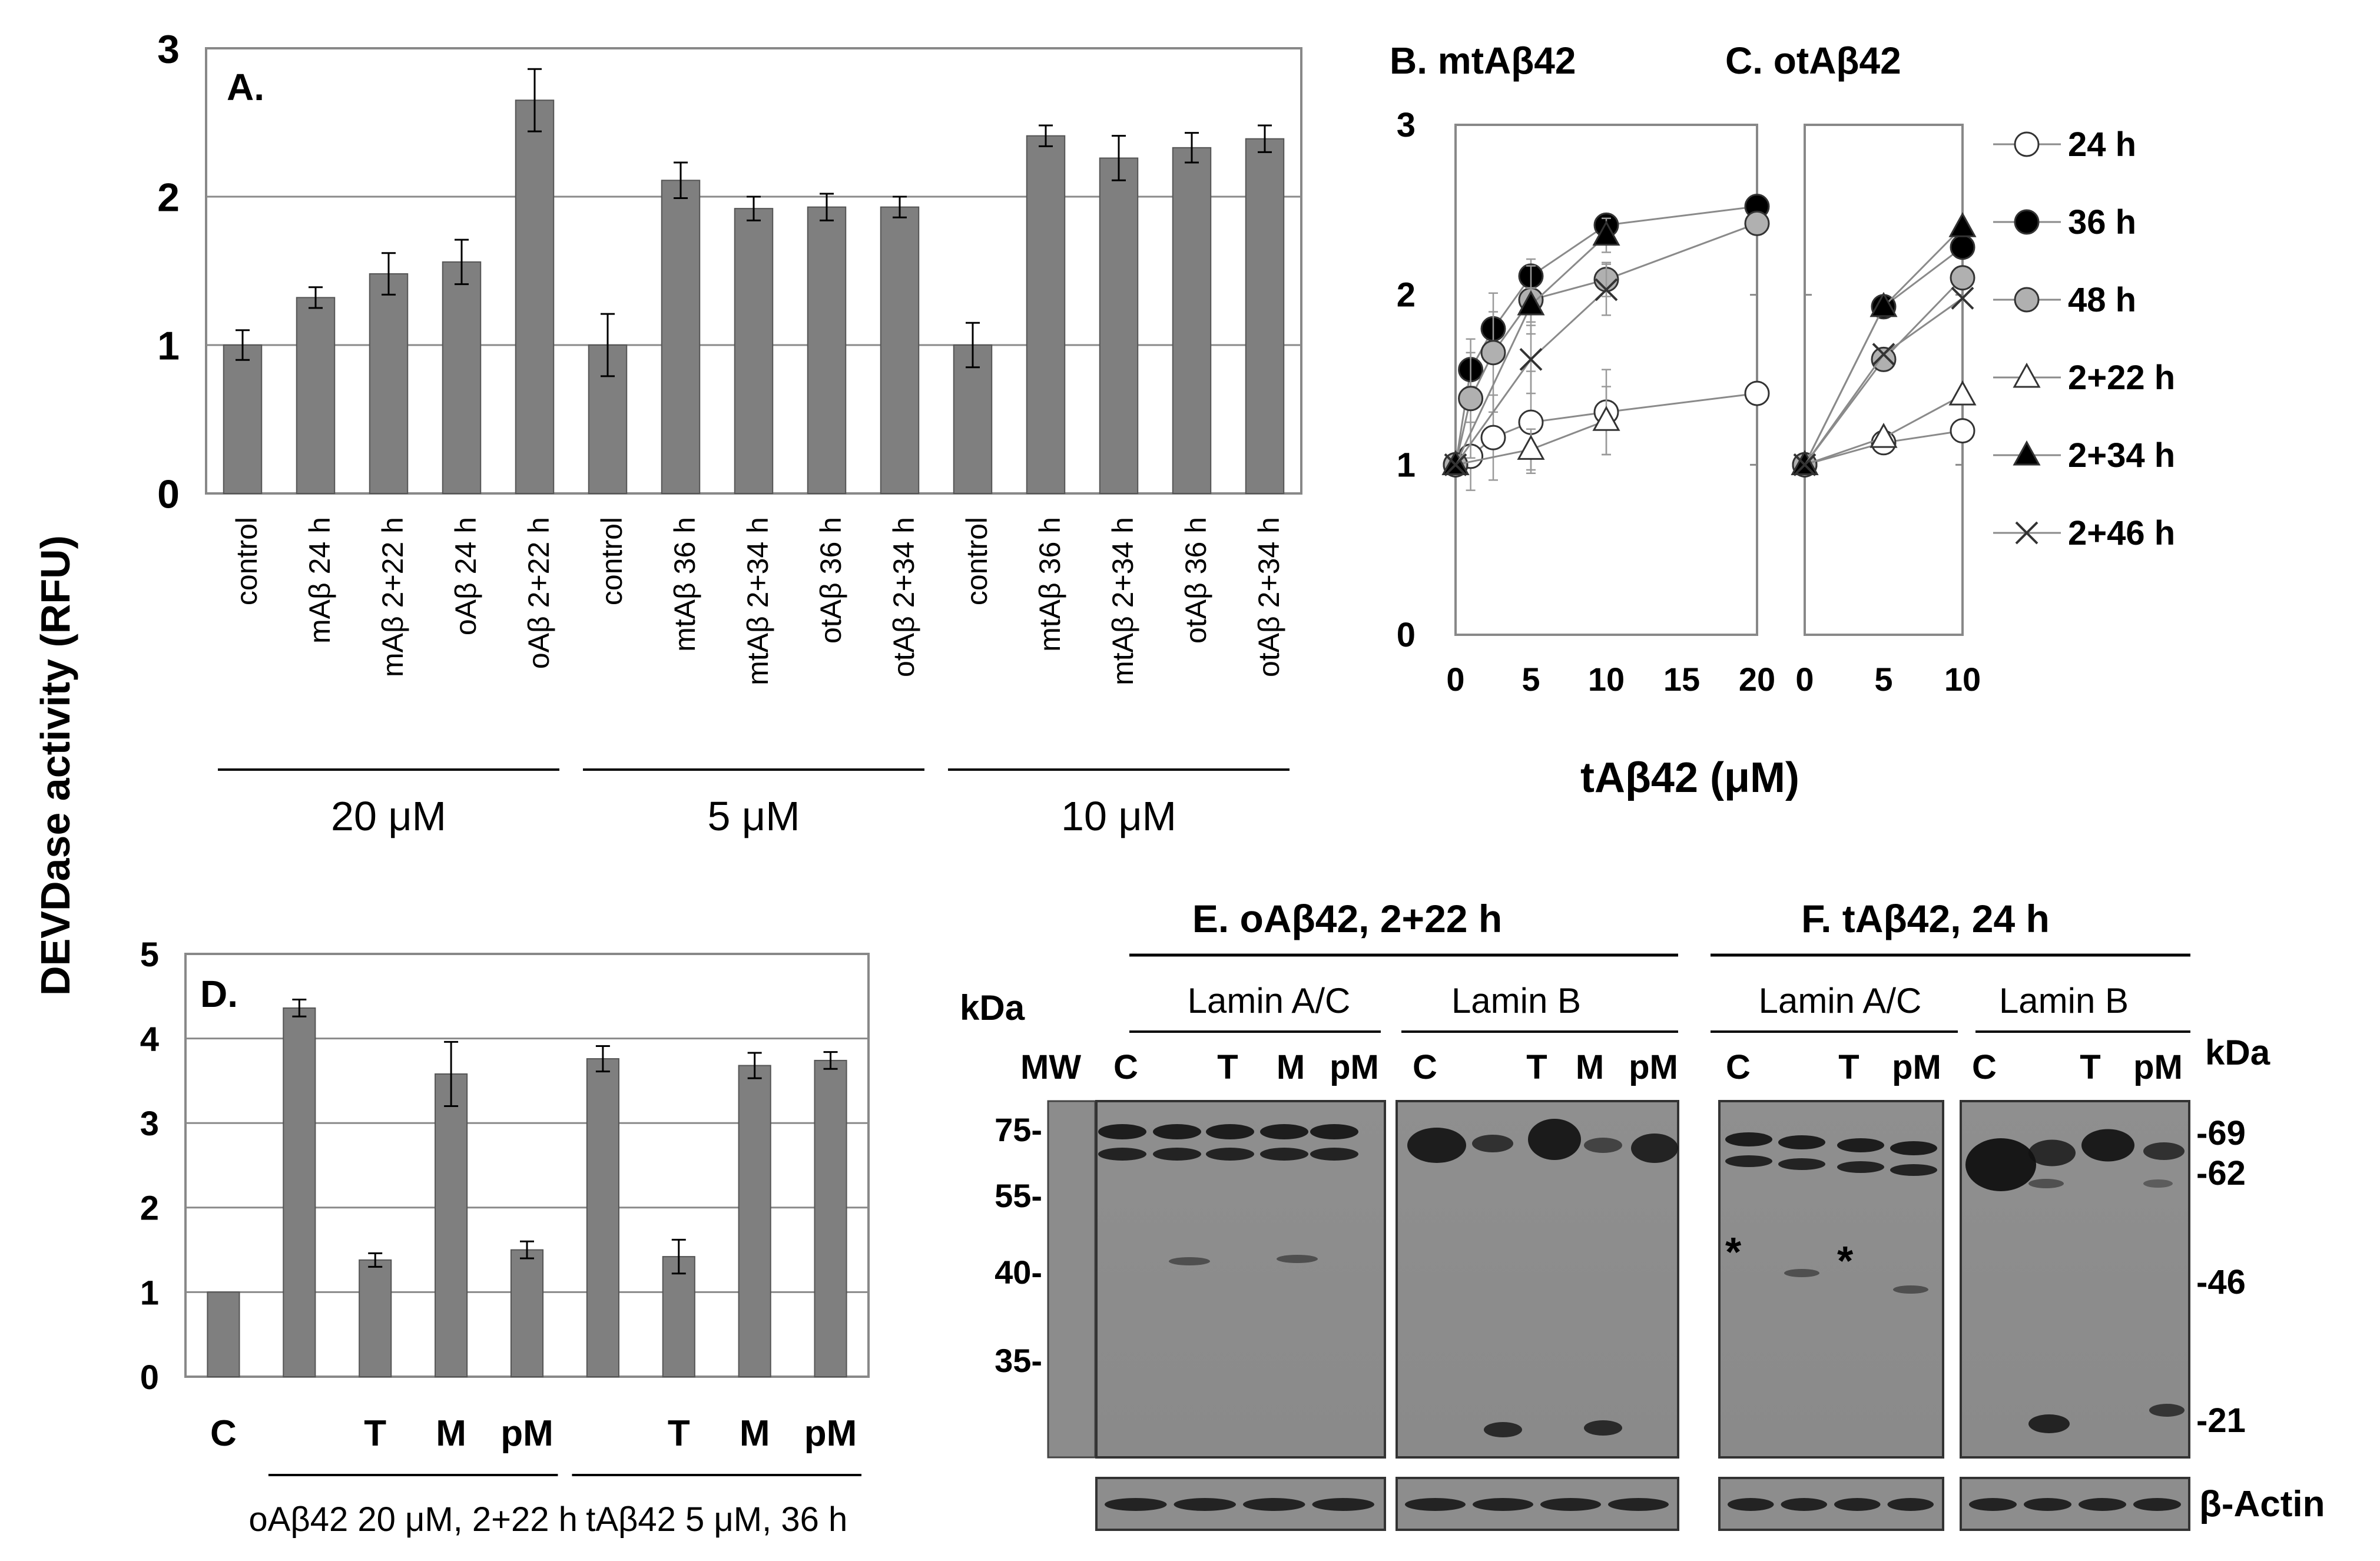 Image resolution: width=2380 pixels, height=1561 pixels. What do you see at coordinates (1483, 61) in the screenshot?
I see `panel-b-title: B. mtAβ42` at bounding box center [1483, 61].